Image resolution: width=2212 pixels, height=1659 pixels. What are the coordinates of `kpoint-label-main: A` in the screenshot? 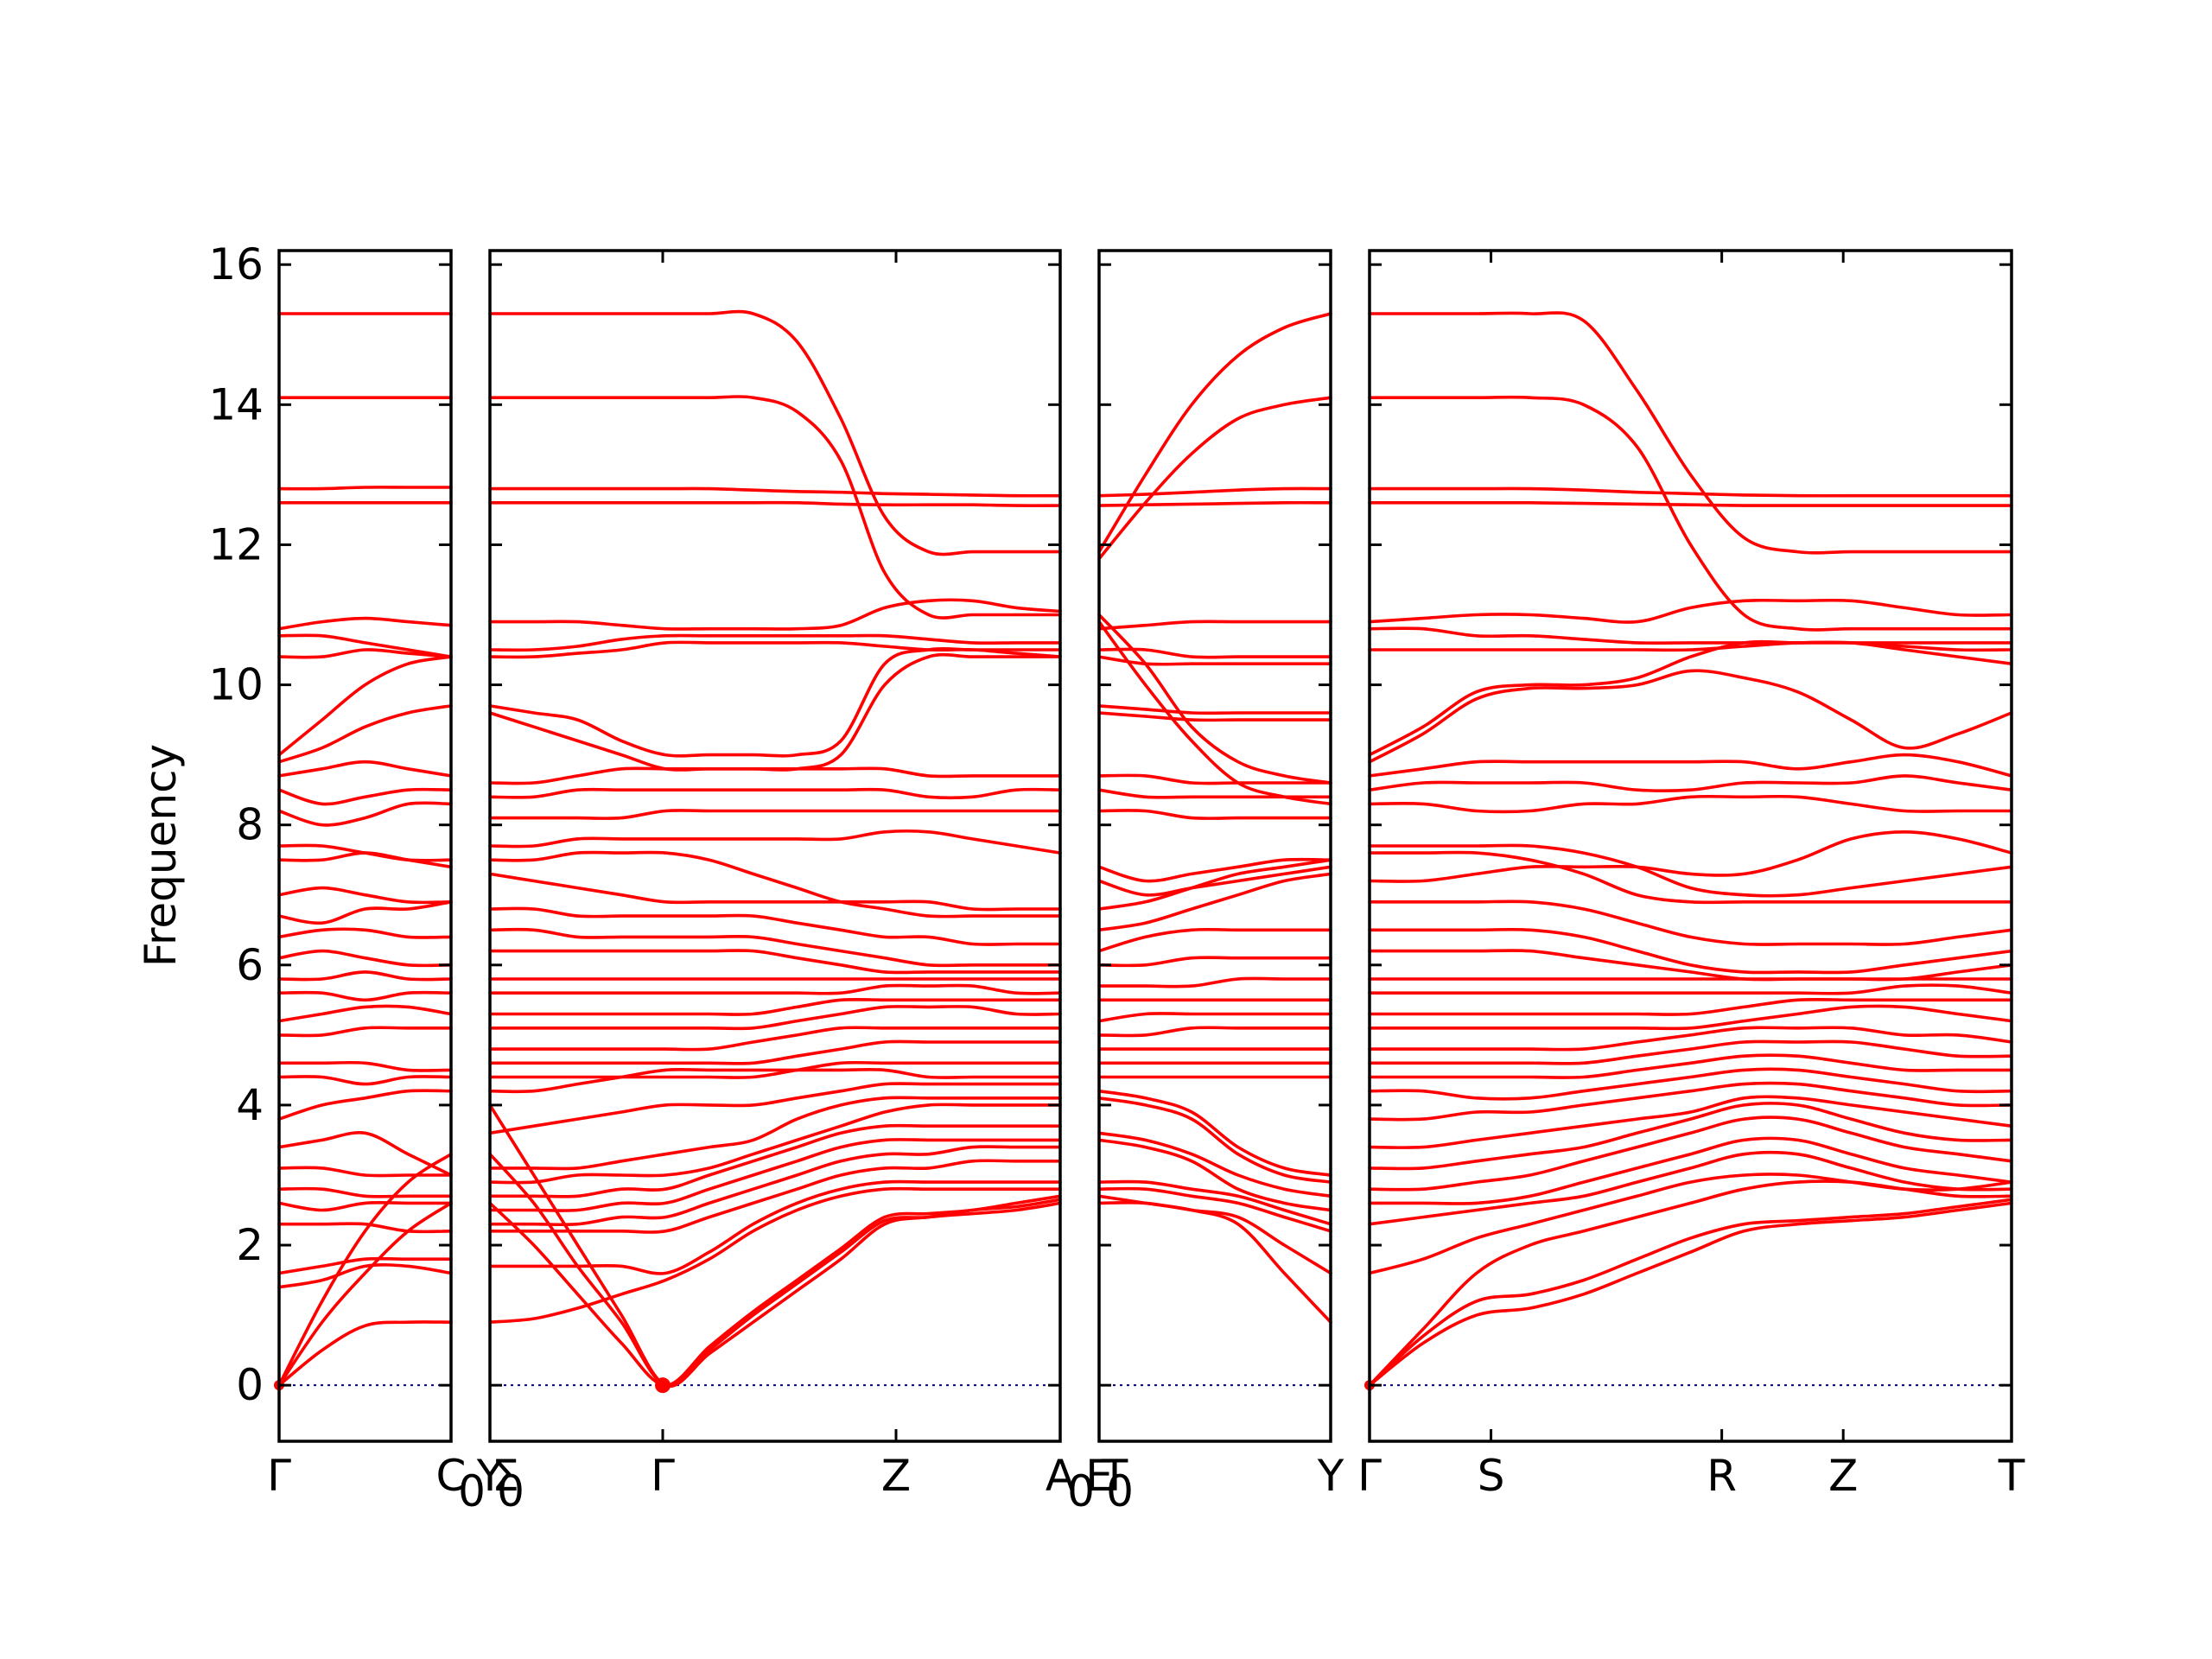 It's located at (1060, 1476).